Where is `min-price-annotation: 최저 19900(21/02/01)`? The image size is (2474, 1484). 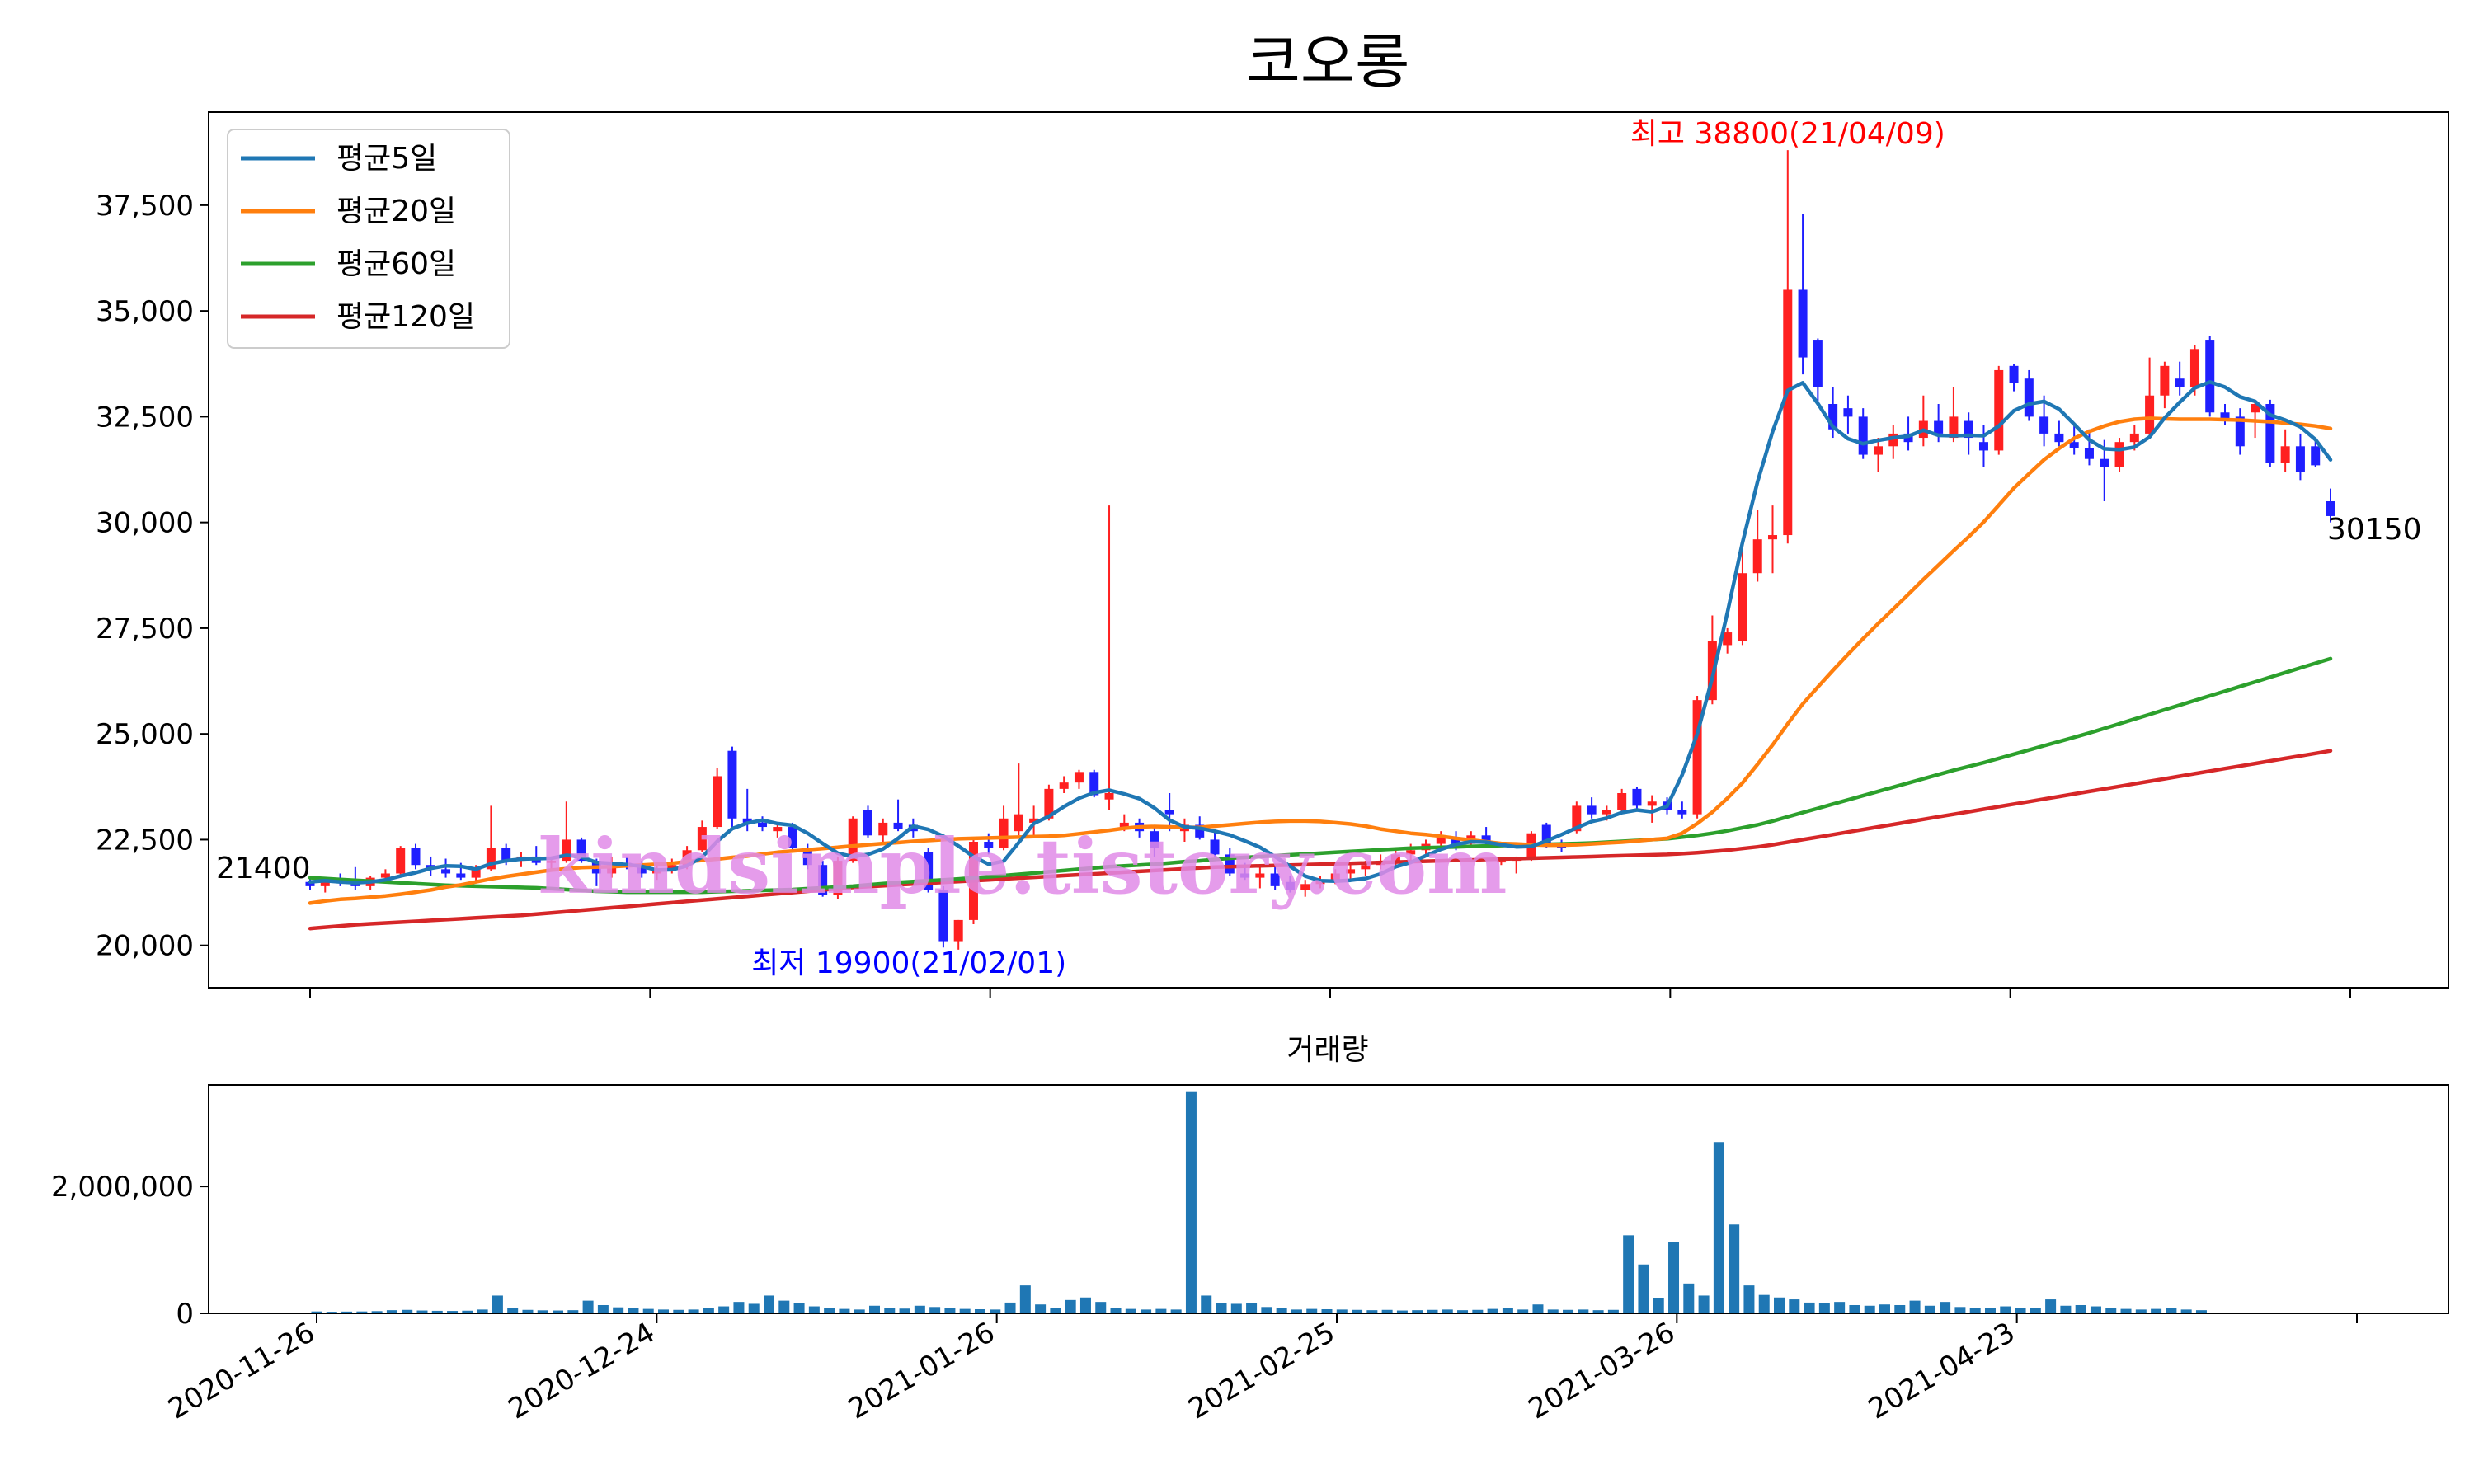 min-price-annotation: 최저 19900(21/02/01) is located at coordinates (908, 963).